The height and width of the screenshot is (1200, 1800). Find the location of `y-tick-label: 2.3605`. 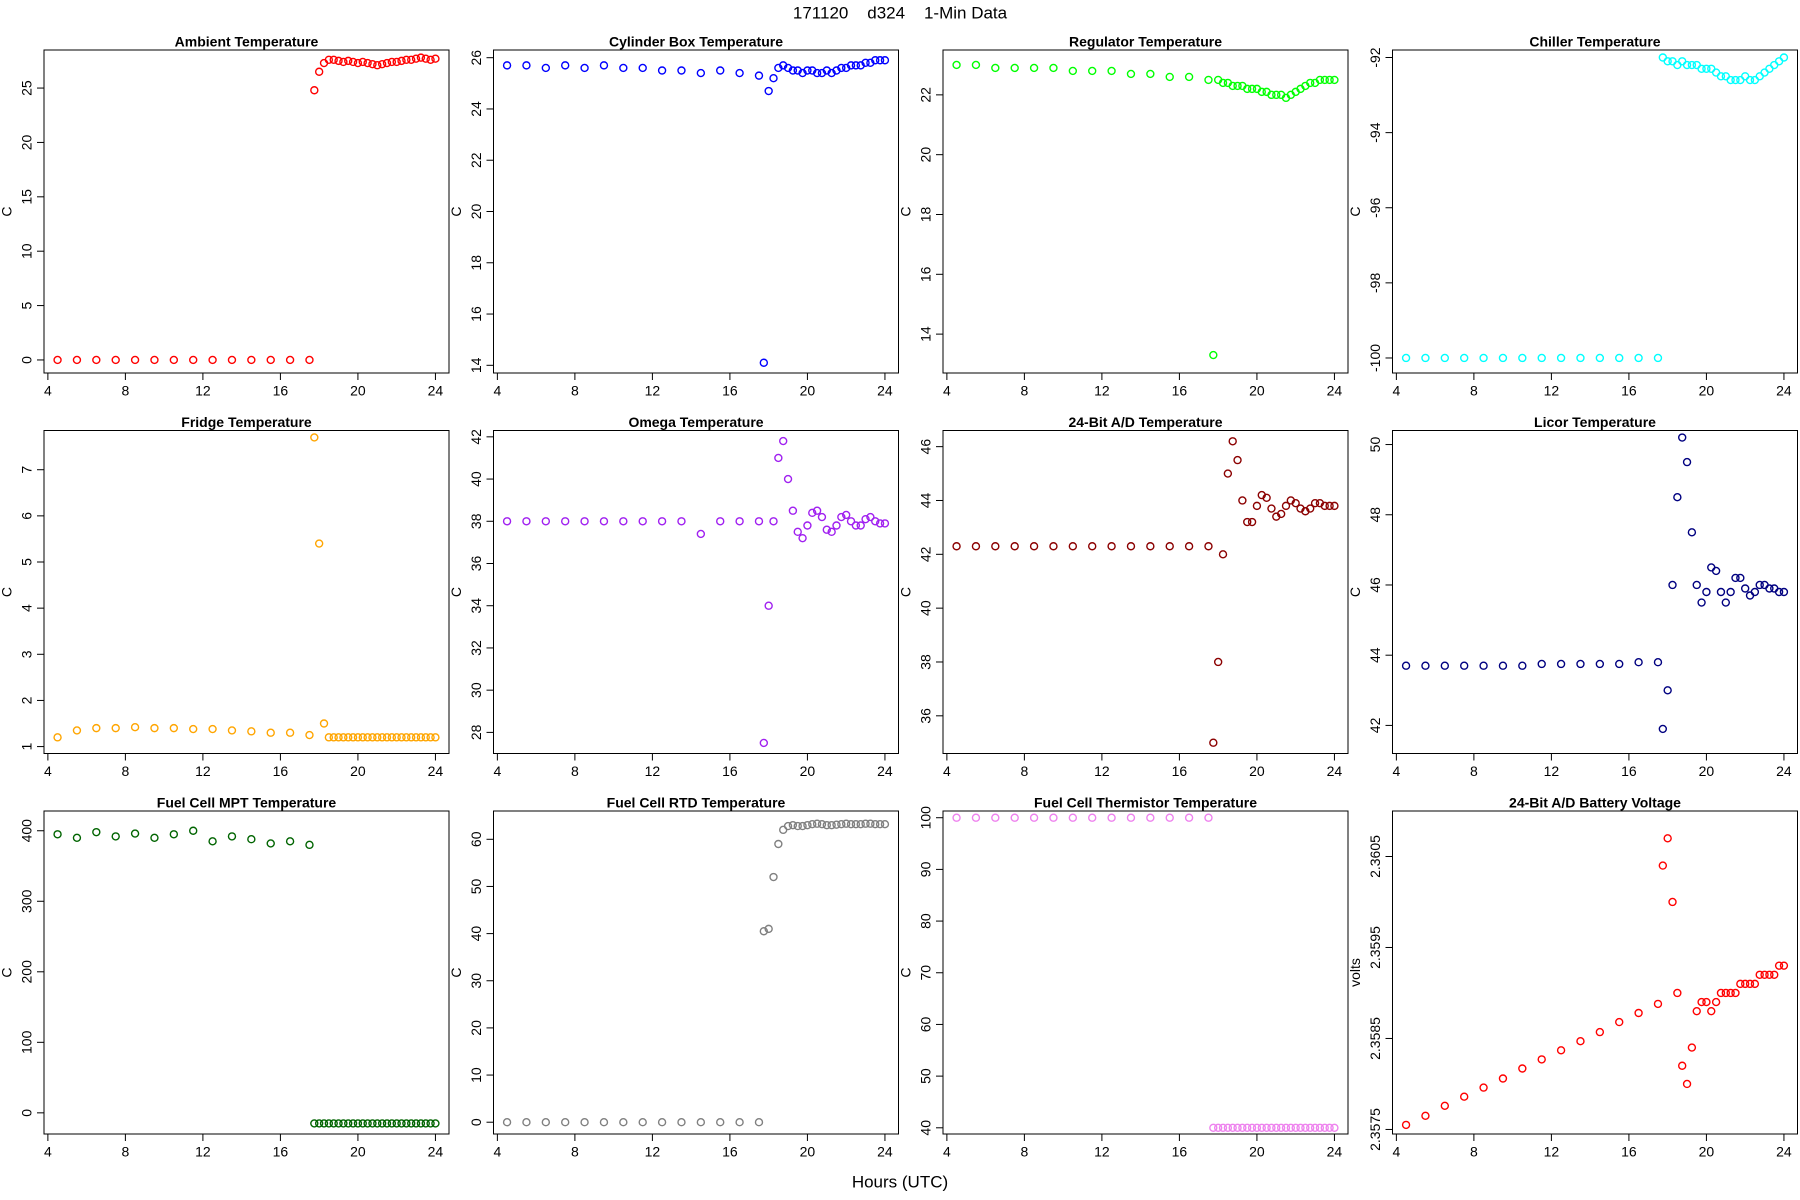

y-tick-label: 2.3605 is located at coordinates (1375, 856).